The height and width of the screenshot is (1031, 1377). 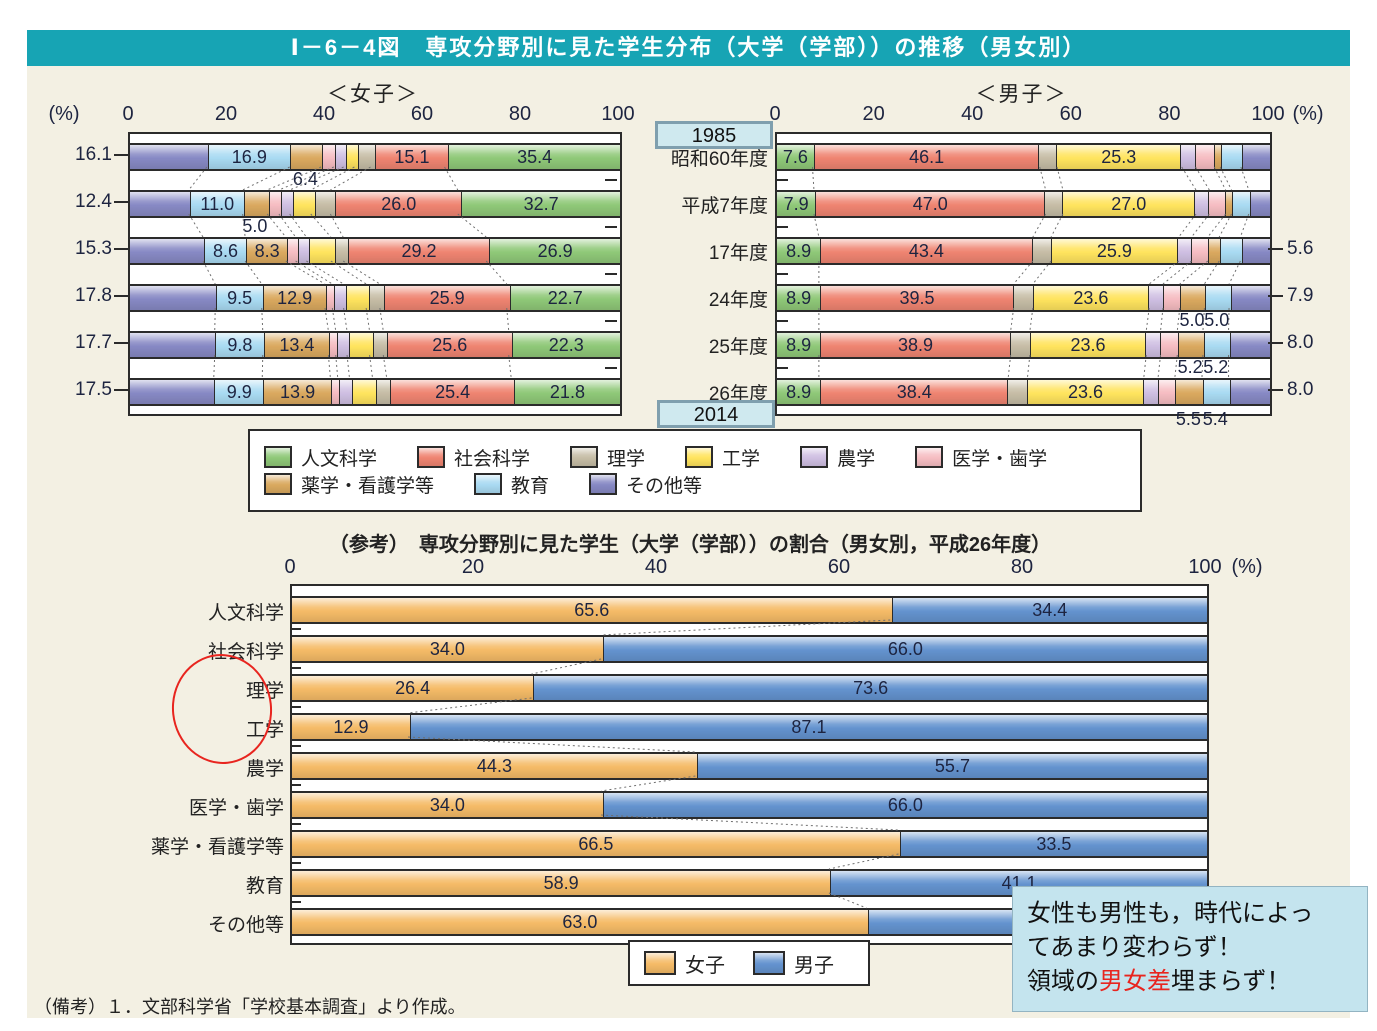 What do you see at coordinates (447, 805) in the screenshot?
I see `segment-female: 34.0` at bounding box center [447, 805].